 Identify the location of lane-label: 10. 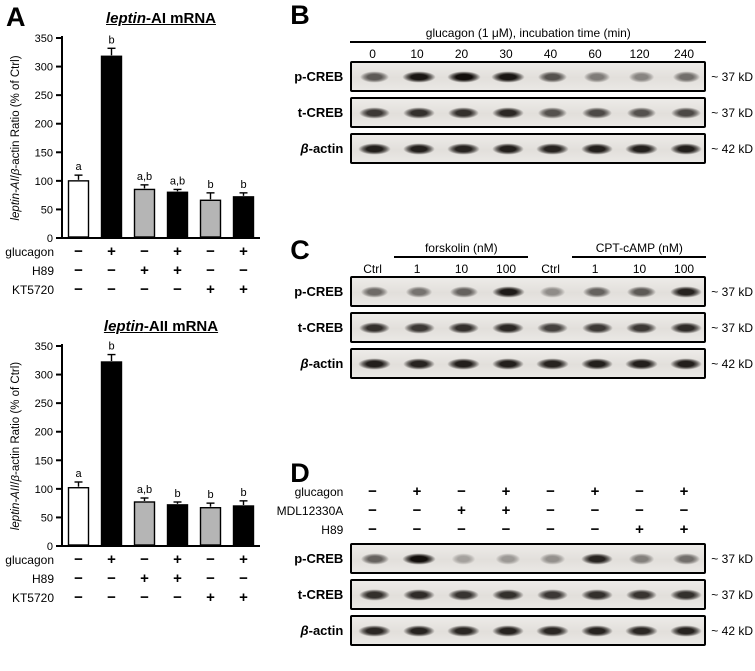
(639, 268).